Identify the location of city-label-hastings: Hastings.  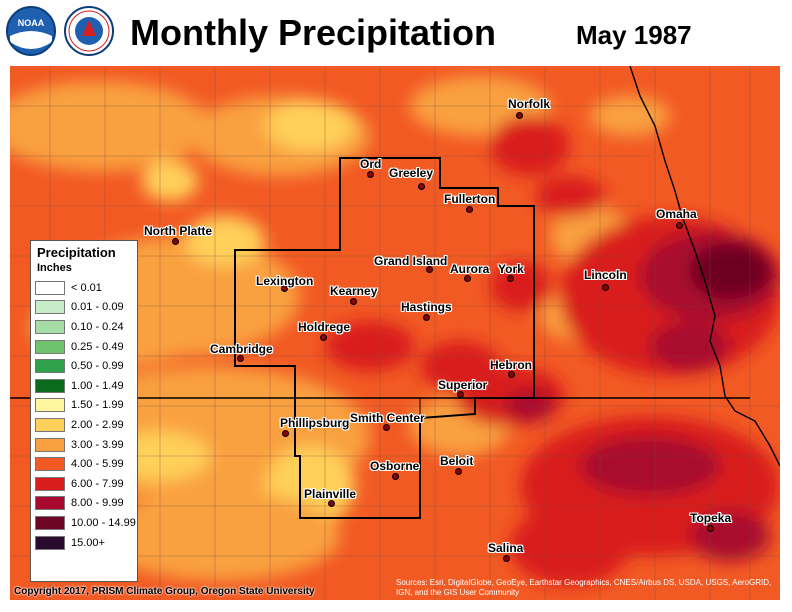
(426, 307).